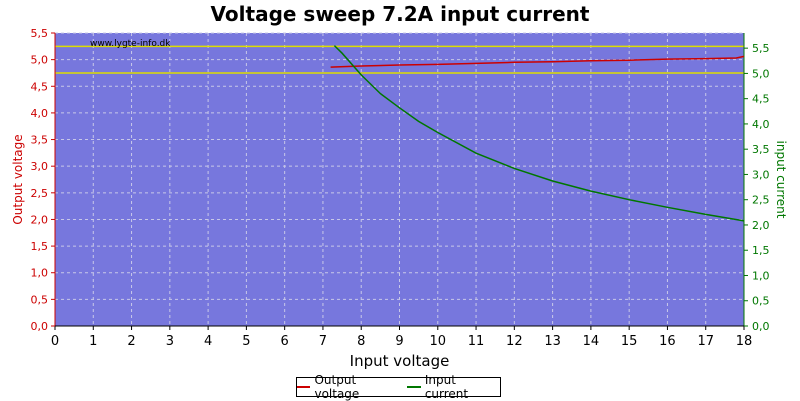  I want to click on x-tick-label: 0, so click(55, 341).